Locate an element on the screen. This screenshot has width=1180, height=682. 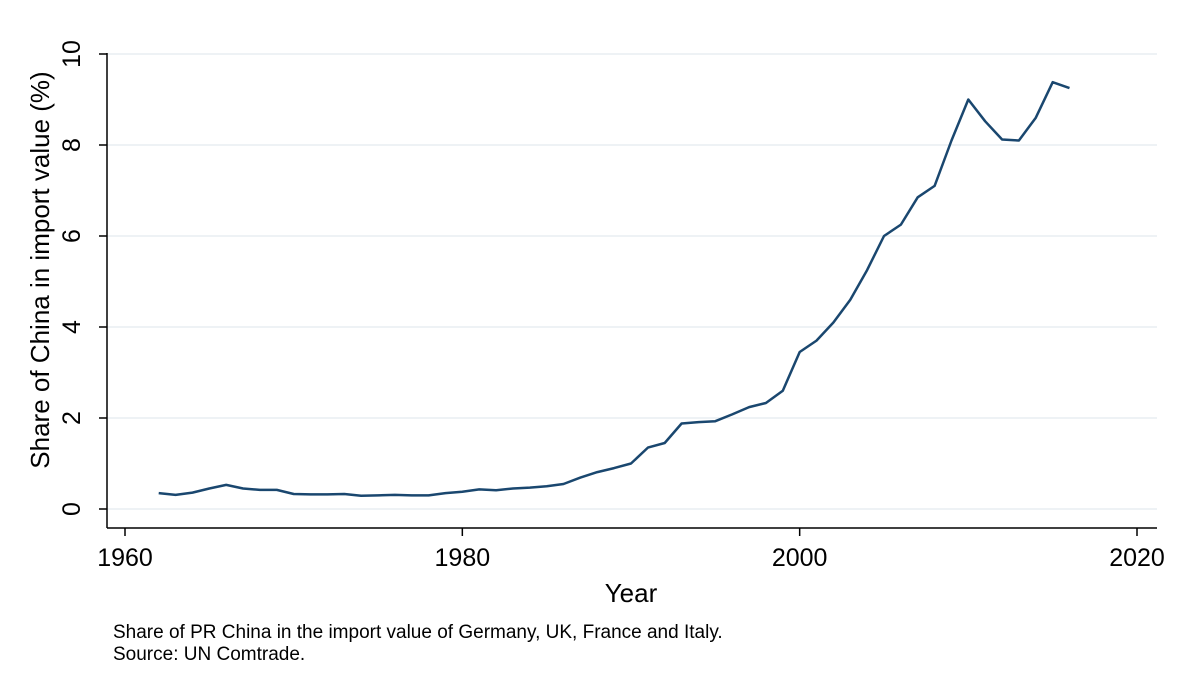
x-tick-label: 1960 is located at coordinates (125, 558).